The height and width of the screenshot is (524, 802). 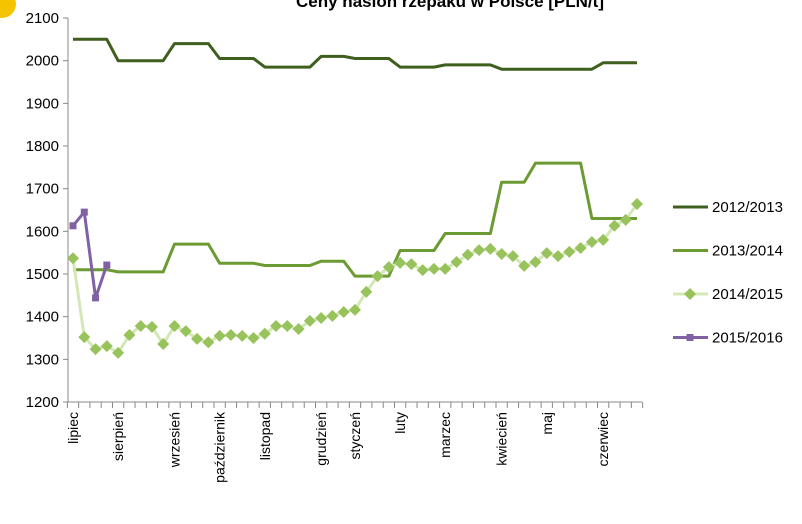 I want to click on y-tick-label: 1400, so click(x=42, y=317).